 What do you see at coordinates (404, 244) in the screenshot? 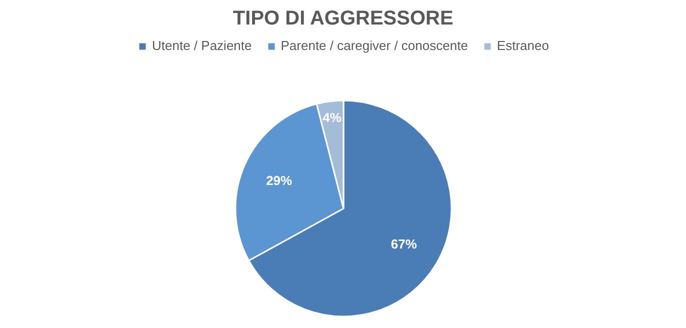
I see `data-label: 67%` at bounding box center [404, 244].